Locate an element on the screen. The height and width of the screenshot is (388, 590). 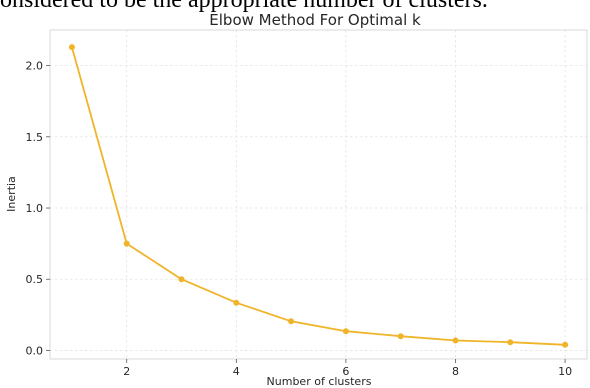
y-tick-label: 0.5 is located at coordinates (35, 279).